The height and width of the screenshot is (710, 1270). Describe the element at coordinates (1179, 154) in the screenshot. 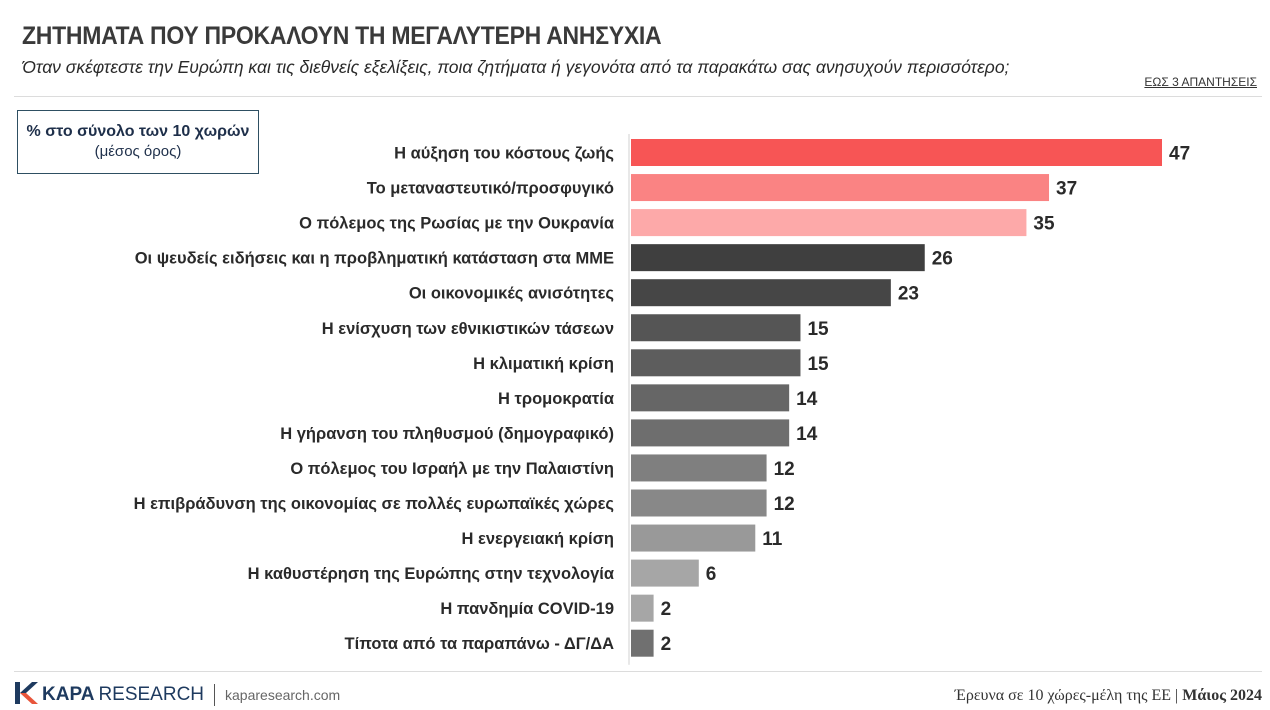

I see `value-label: 47` at that location.